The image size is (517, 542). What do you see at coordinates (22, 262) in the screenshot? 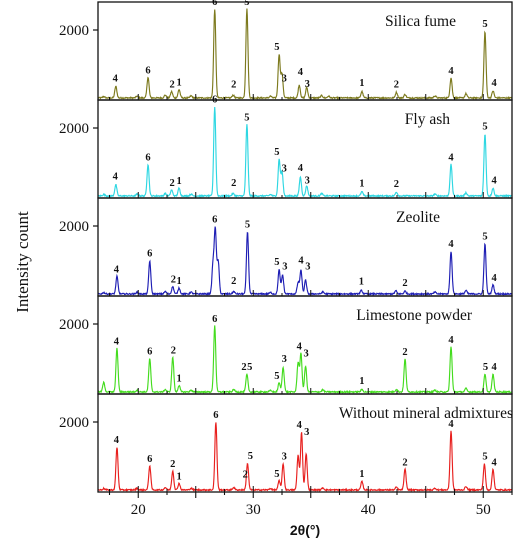
I see `y-axis-label: Intensity count` at bounding box center [22, 262].